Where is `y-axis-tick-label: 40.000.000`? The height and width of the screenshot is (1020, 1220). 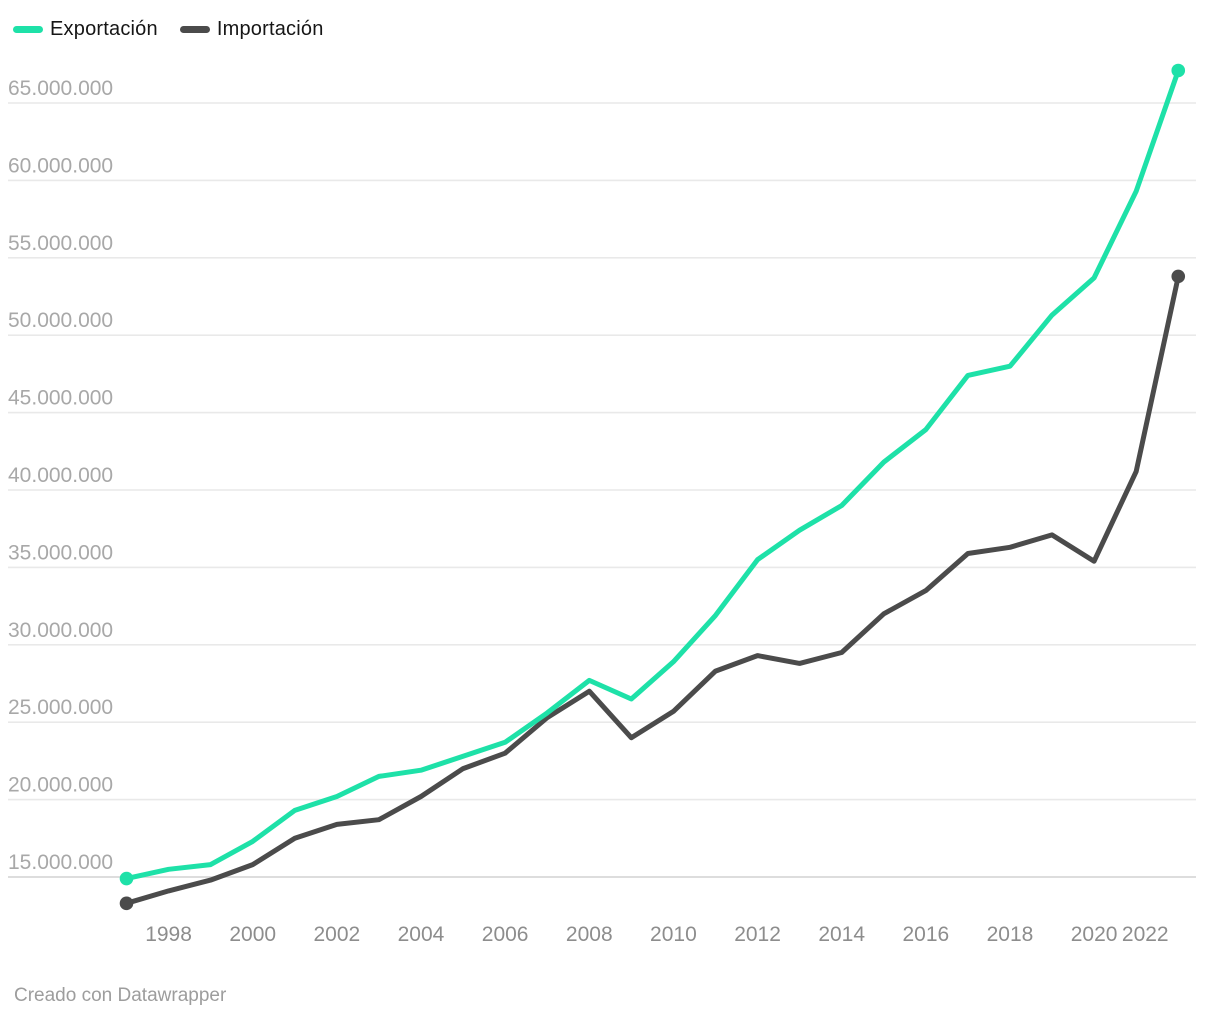 y-axis-tick-label: 40.000.000 is located at coordinates (60, 475).